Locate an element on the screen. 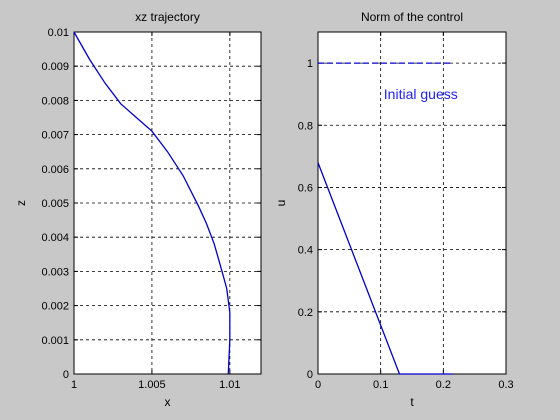  x-tick-label: 1 is located at coordinates (74, 385).